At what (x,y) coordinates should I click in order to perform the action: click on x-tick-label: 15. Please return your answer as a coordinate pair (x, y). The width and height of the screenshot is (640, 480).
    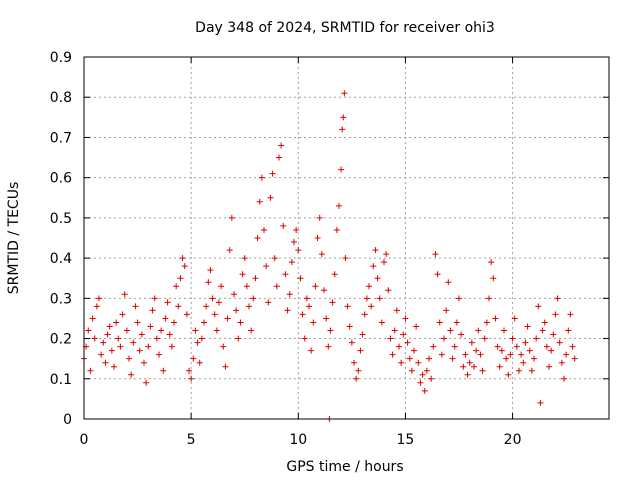
    Looking at the image, I should click on (406, 440).